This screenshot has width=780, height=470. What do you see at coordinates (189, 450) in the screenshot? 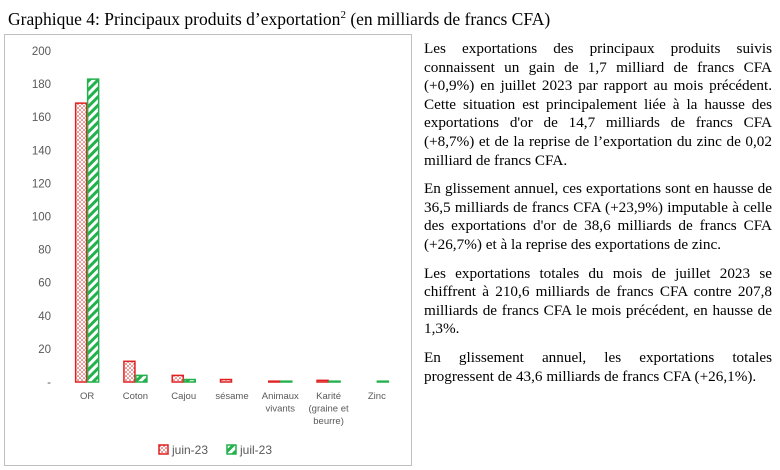
I see `legend-label-juin-23: juin-23` at bounding box center [189, 450].